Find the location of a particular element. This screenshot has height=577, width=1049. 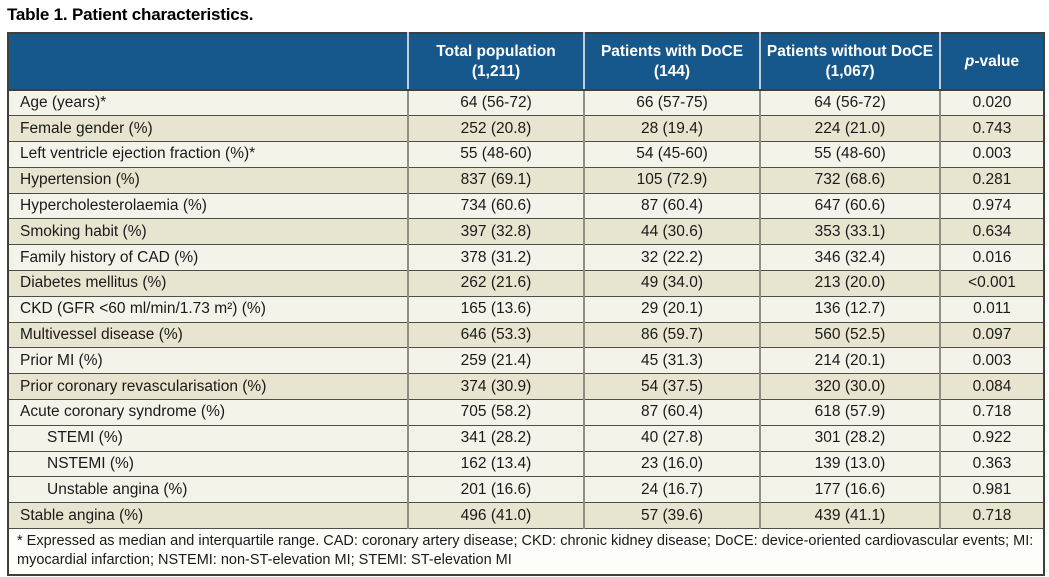

cell-with-doce: 86 (59.7) is located at coordinates (671, 334).